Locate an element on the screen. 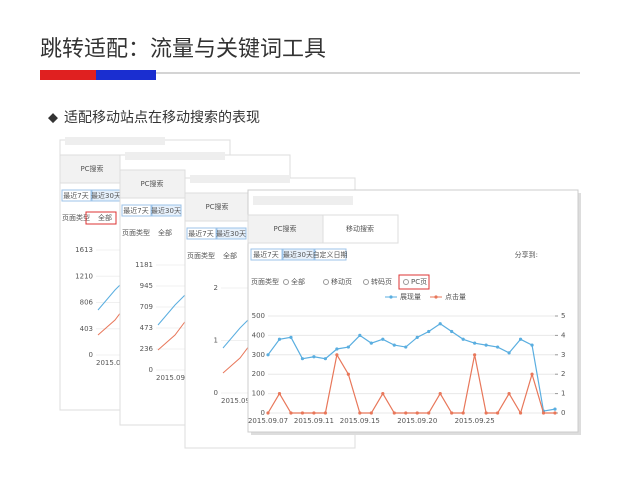 Image resolution: width=640 pixels, height=480 pixels. x-tick-label: 2015.09.20 is located at coordinates (417, 421).